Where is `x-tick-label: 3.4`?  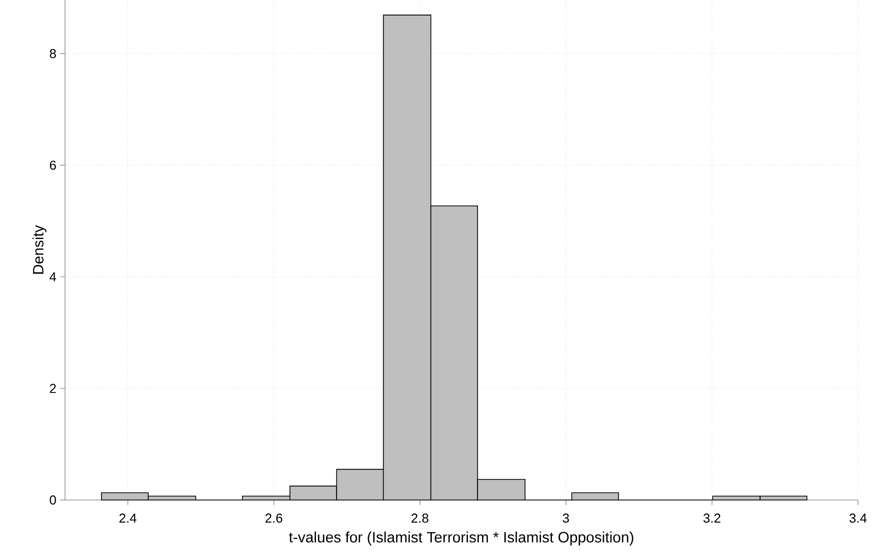
x-tick-label: 3.4 is located at coordinates (858, 518).